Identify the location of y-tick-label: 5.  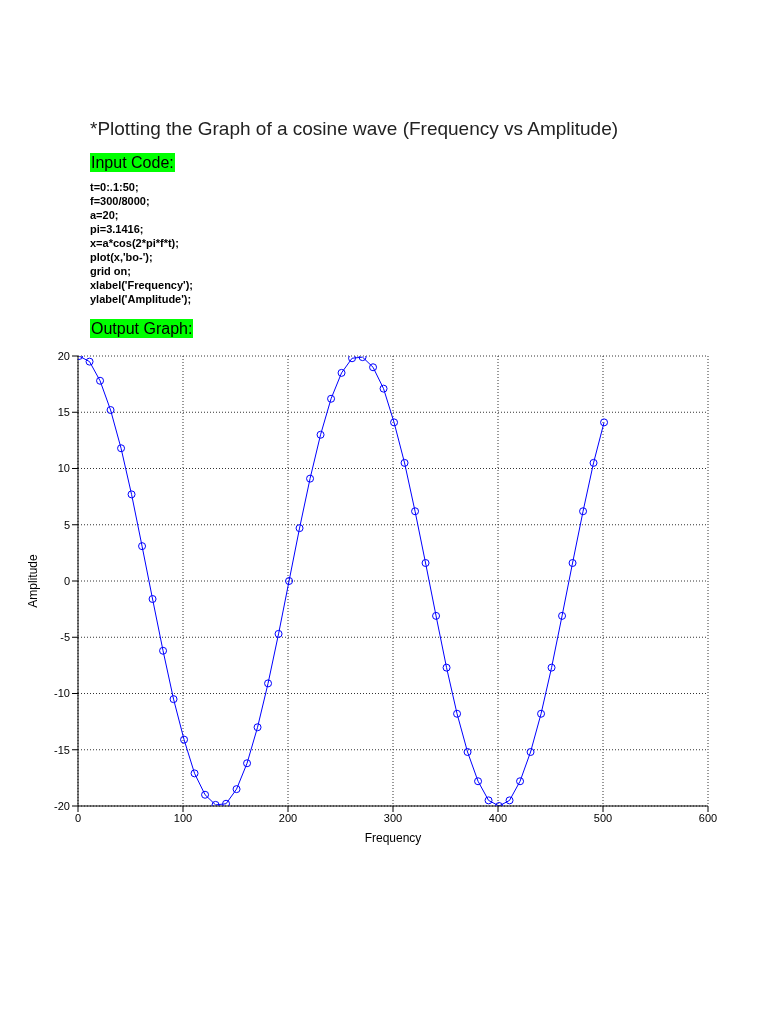
(66, 524).